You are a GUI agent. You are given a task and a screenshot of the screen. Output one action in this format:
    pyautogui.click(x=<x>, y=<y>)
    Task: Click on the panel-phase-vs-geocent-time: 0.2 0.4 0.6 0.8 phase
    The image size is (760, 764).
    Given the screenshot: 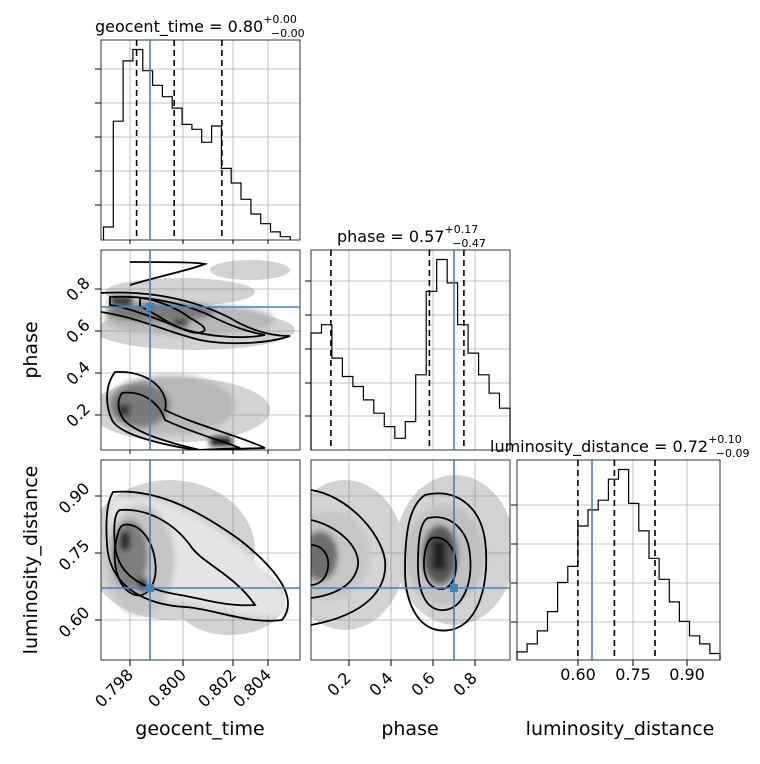 What is the action you would take?
    pyautogui.click(x=160, y=351)
    